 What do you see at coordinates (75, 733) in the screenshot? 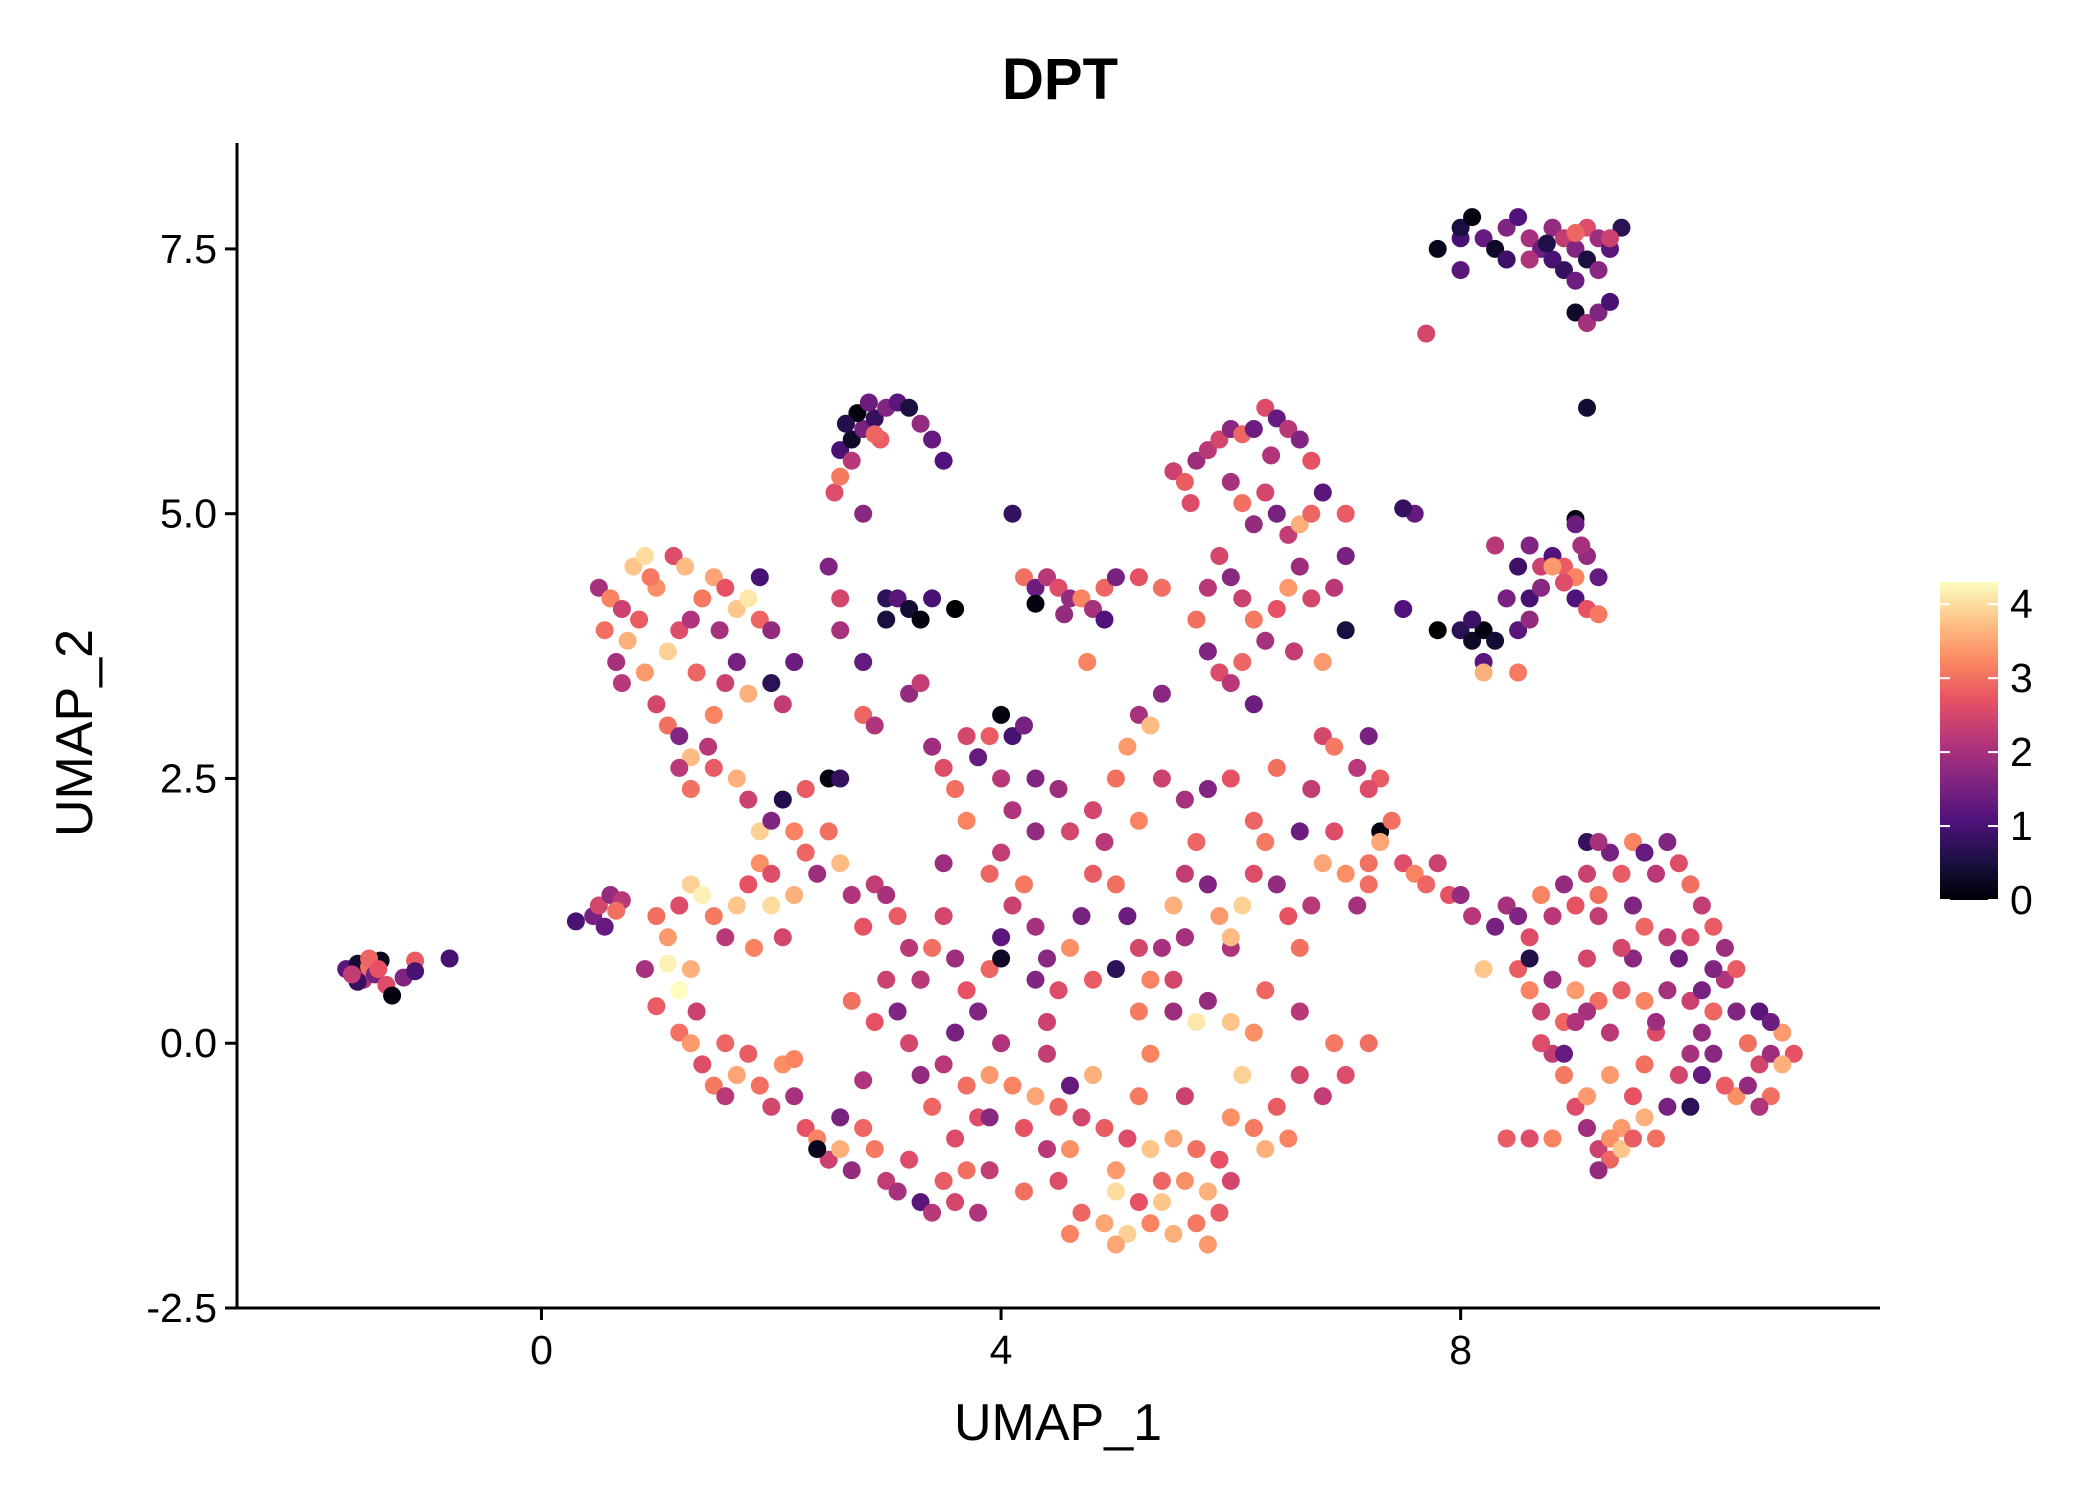
I see `y-axis-title: UMAP_2` at bounding box center [75, 733].